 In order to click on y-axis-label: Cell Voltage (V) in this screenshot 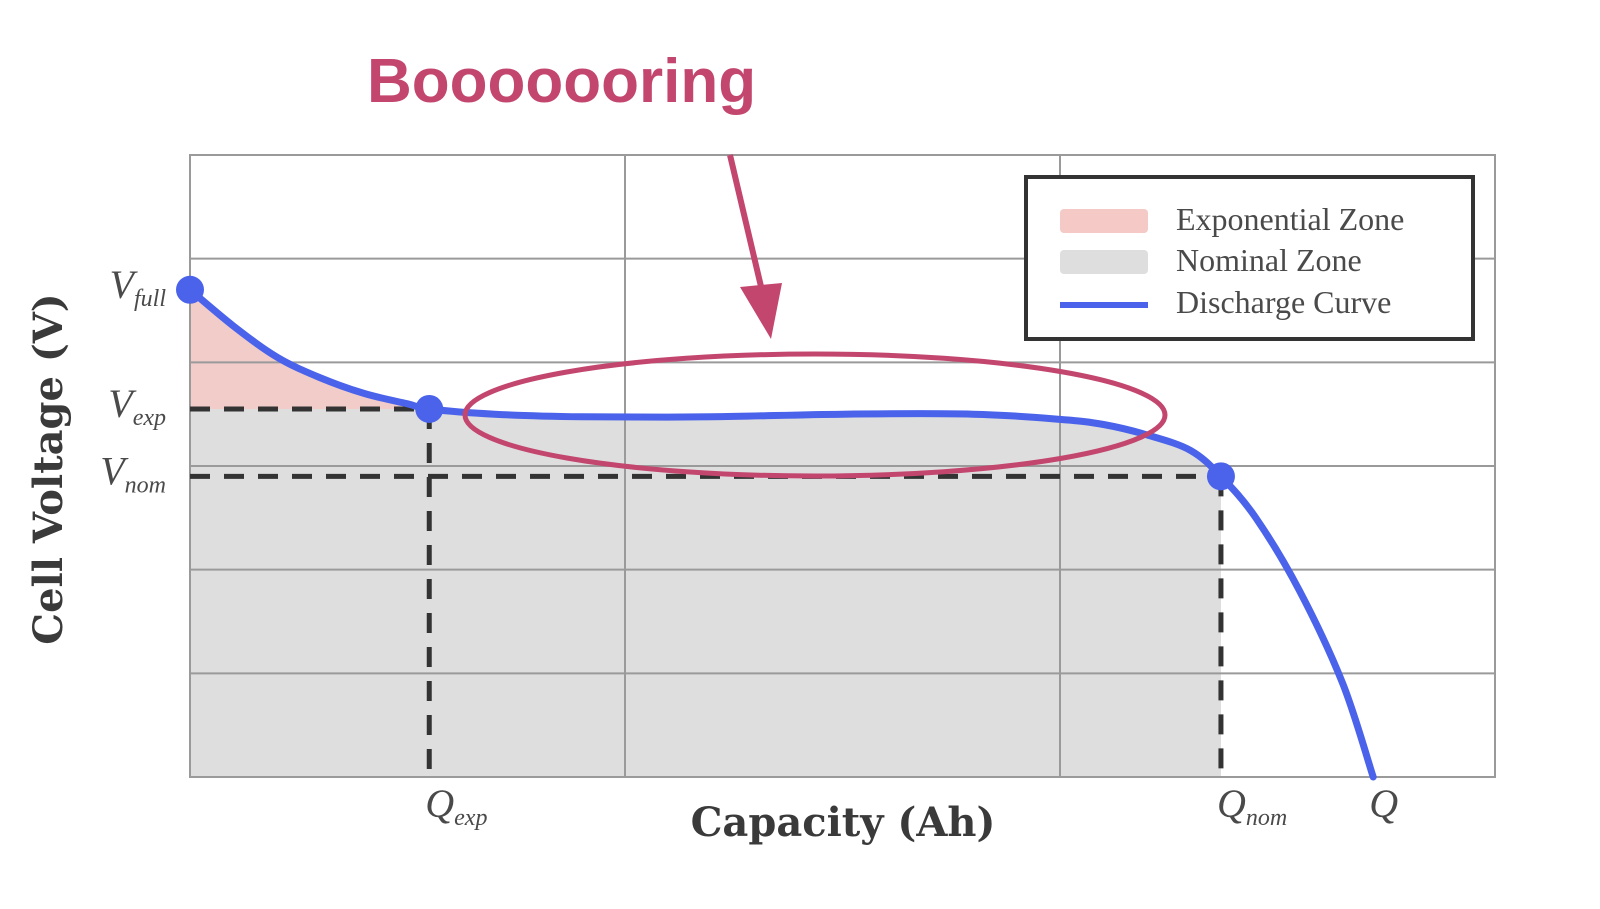, I will do `click(48, 468)`.